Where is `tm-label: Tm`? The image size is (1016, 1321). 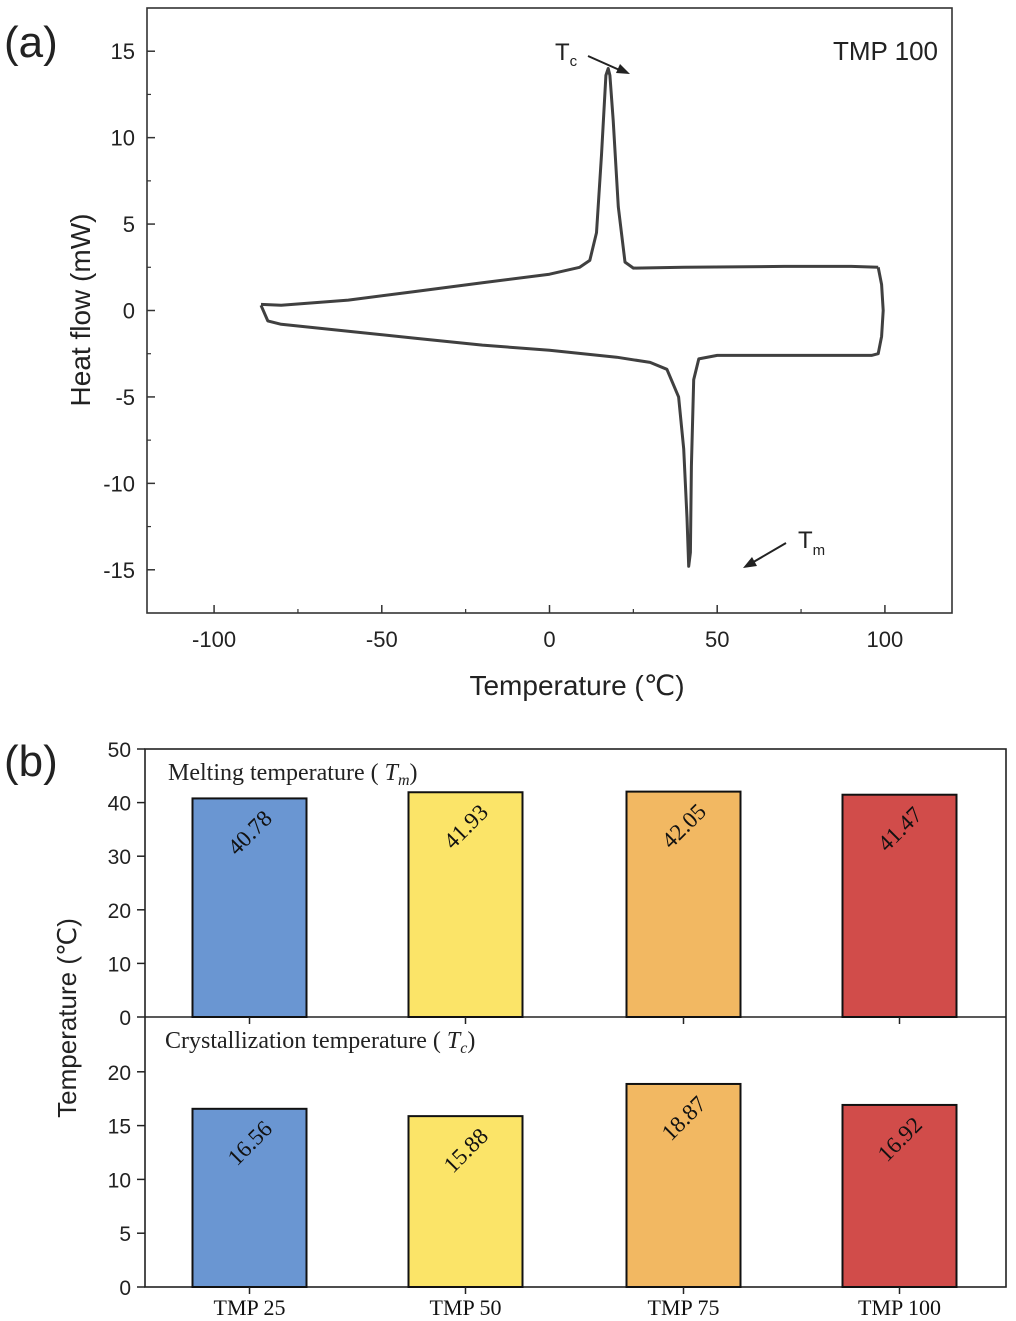
tm-label: Tm is located at coordinates (811, 543).